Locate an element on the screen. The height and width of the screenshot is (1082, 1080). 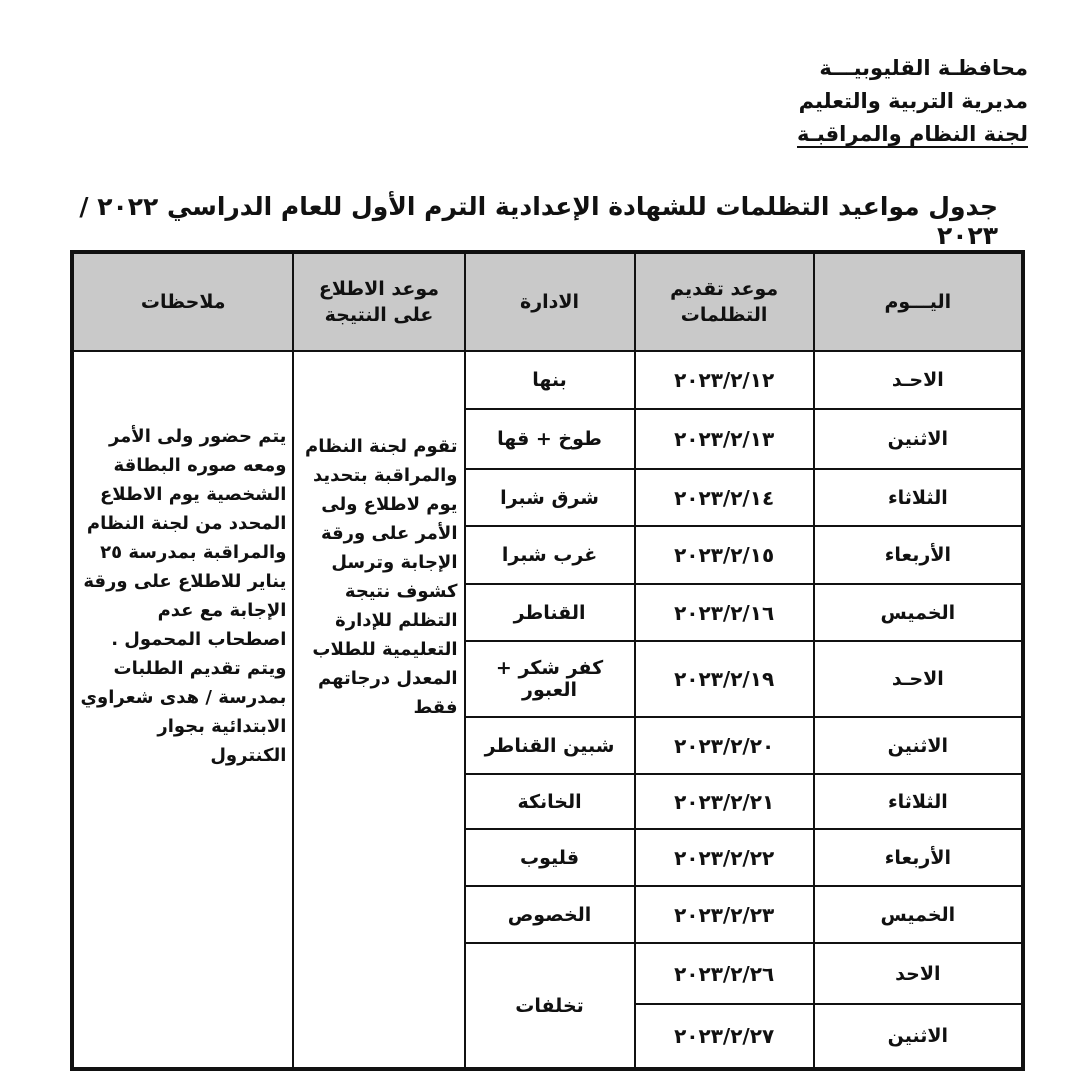
table-row: الاحـد ٢٠٢٣/٢/١٩ كفر شكر + العبور is located at coordinates (548, 679).